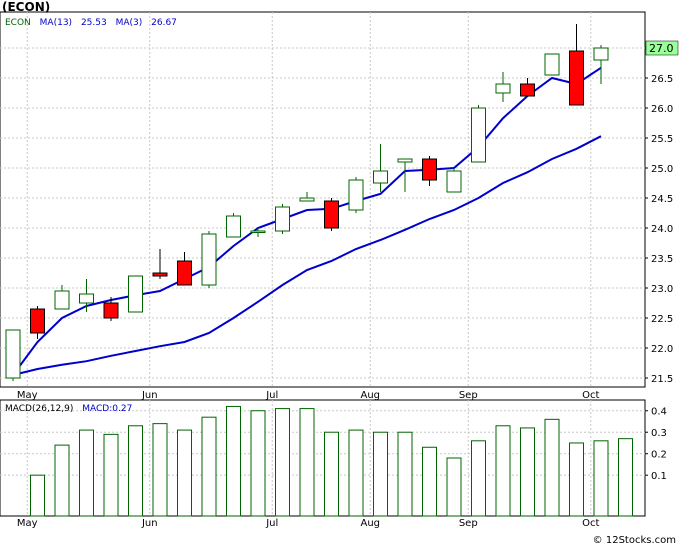  I want to click on price-x-axis: May Jun Jul Aug Sep Oct, so click(308, 395).